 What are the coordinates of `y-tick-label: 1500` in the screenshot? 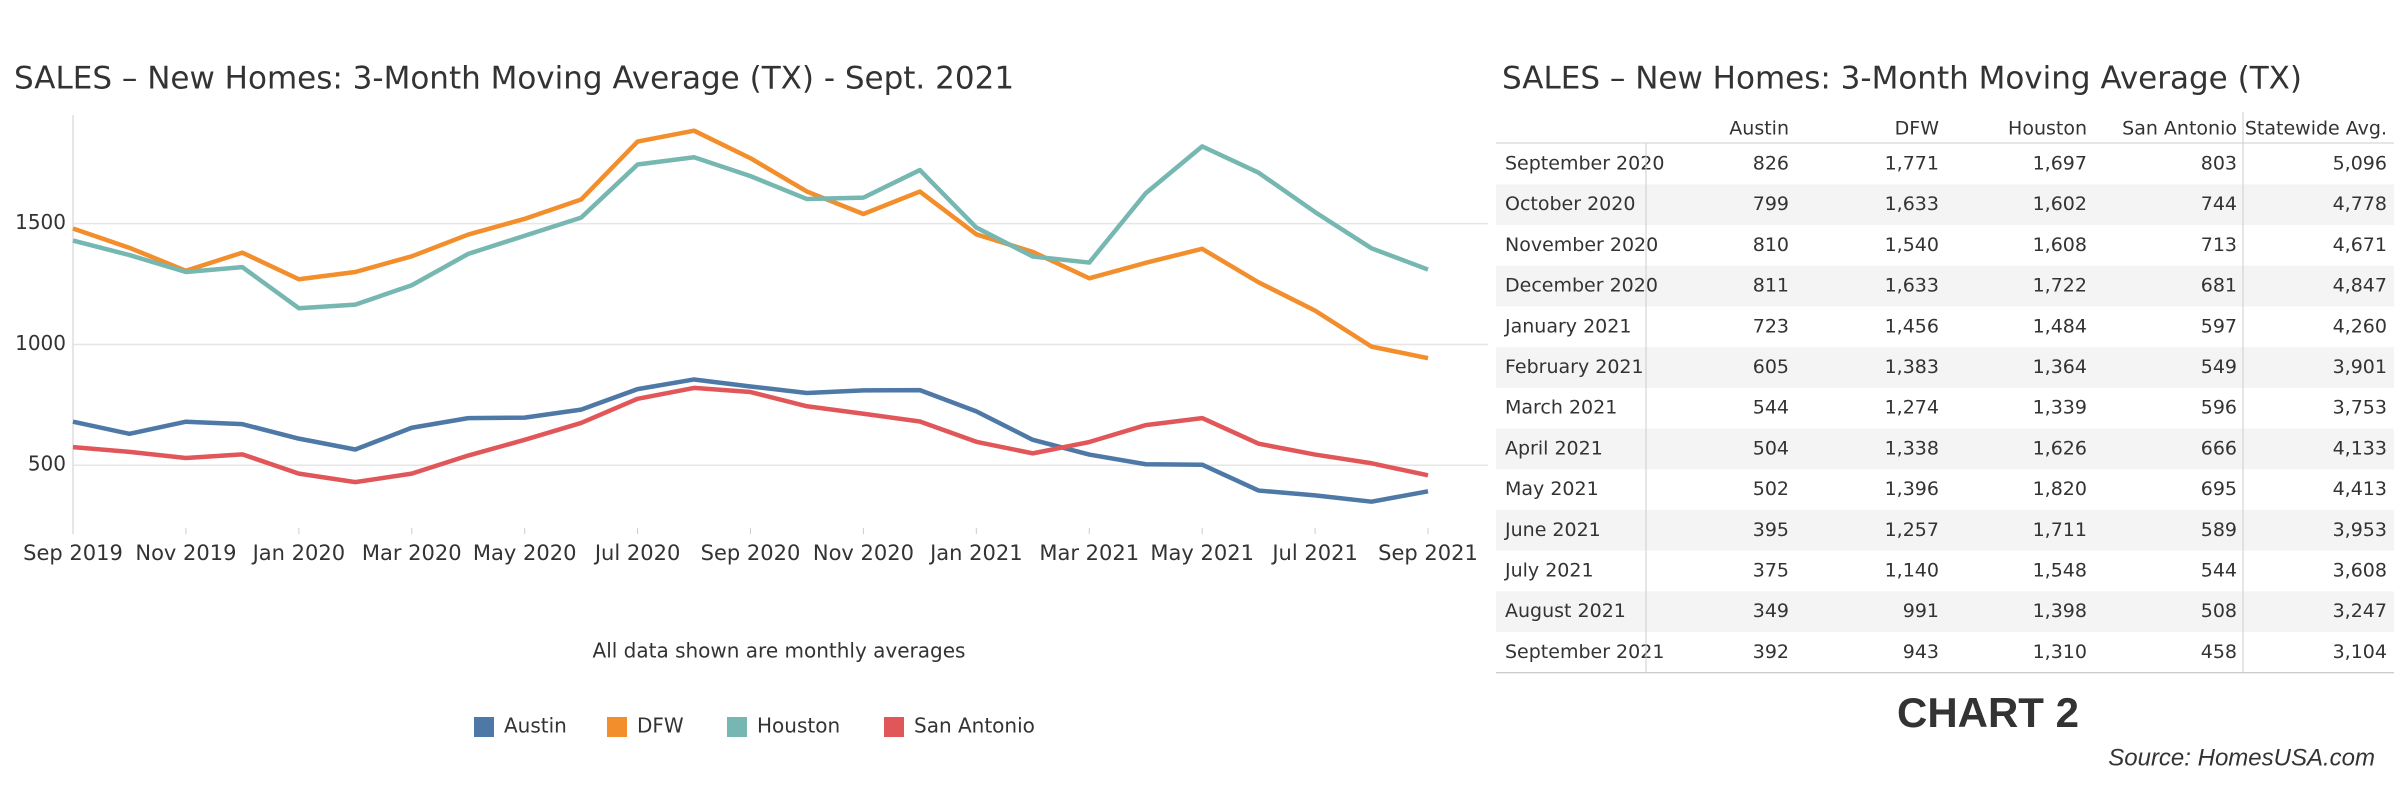 It's located at (40, 222).